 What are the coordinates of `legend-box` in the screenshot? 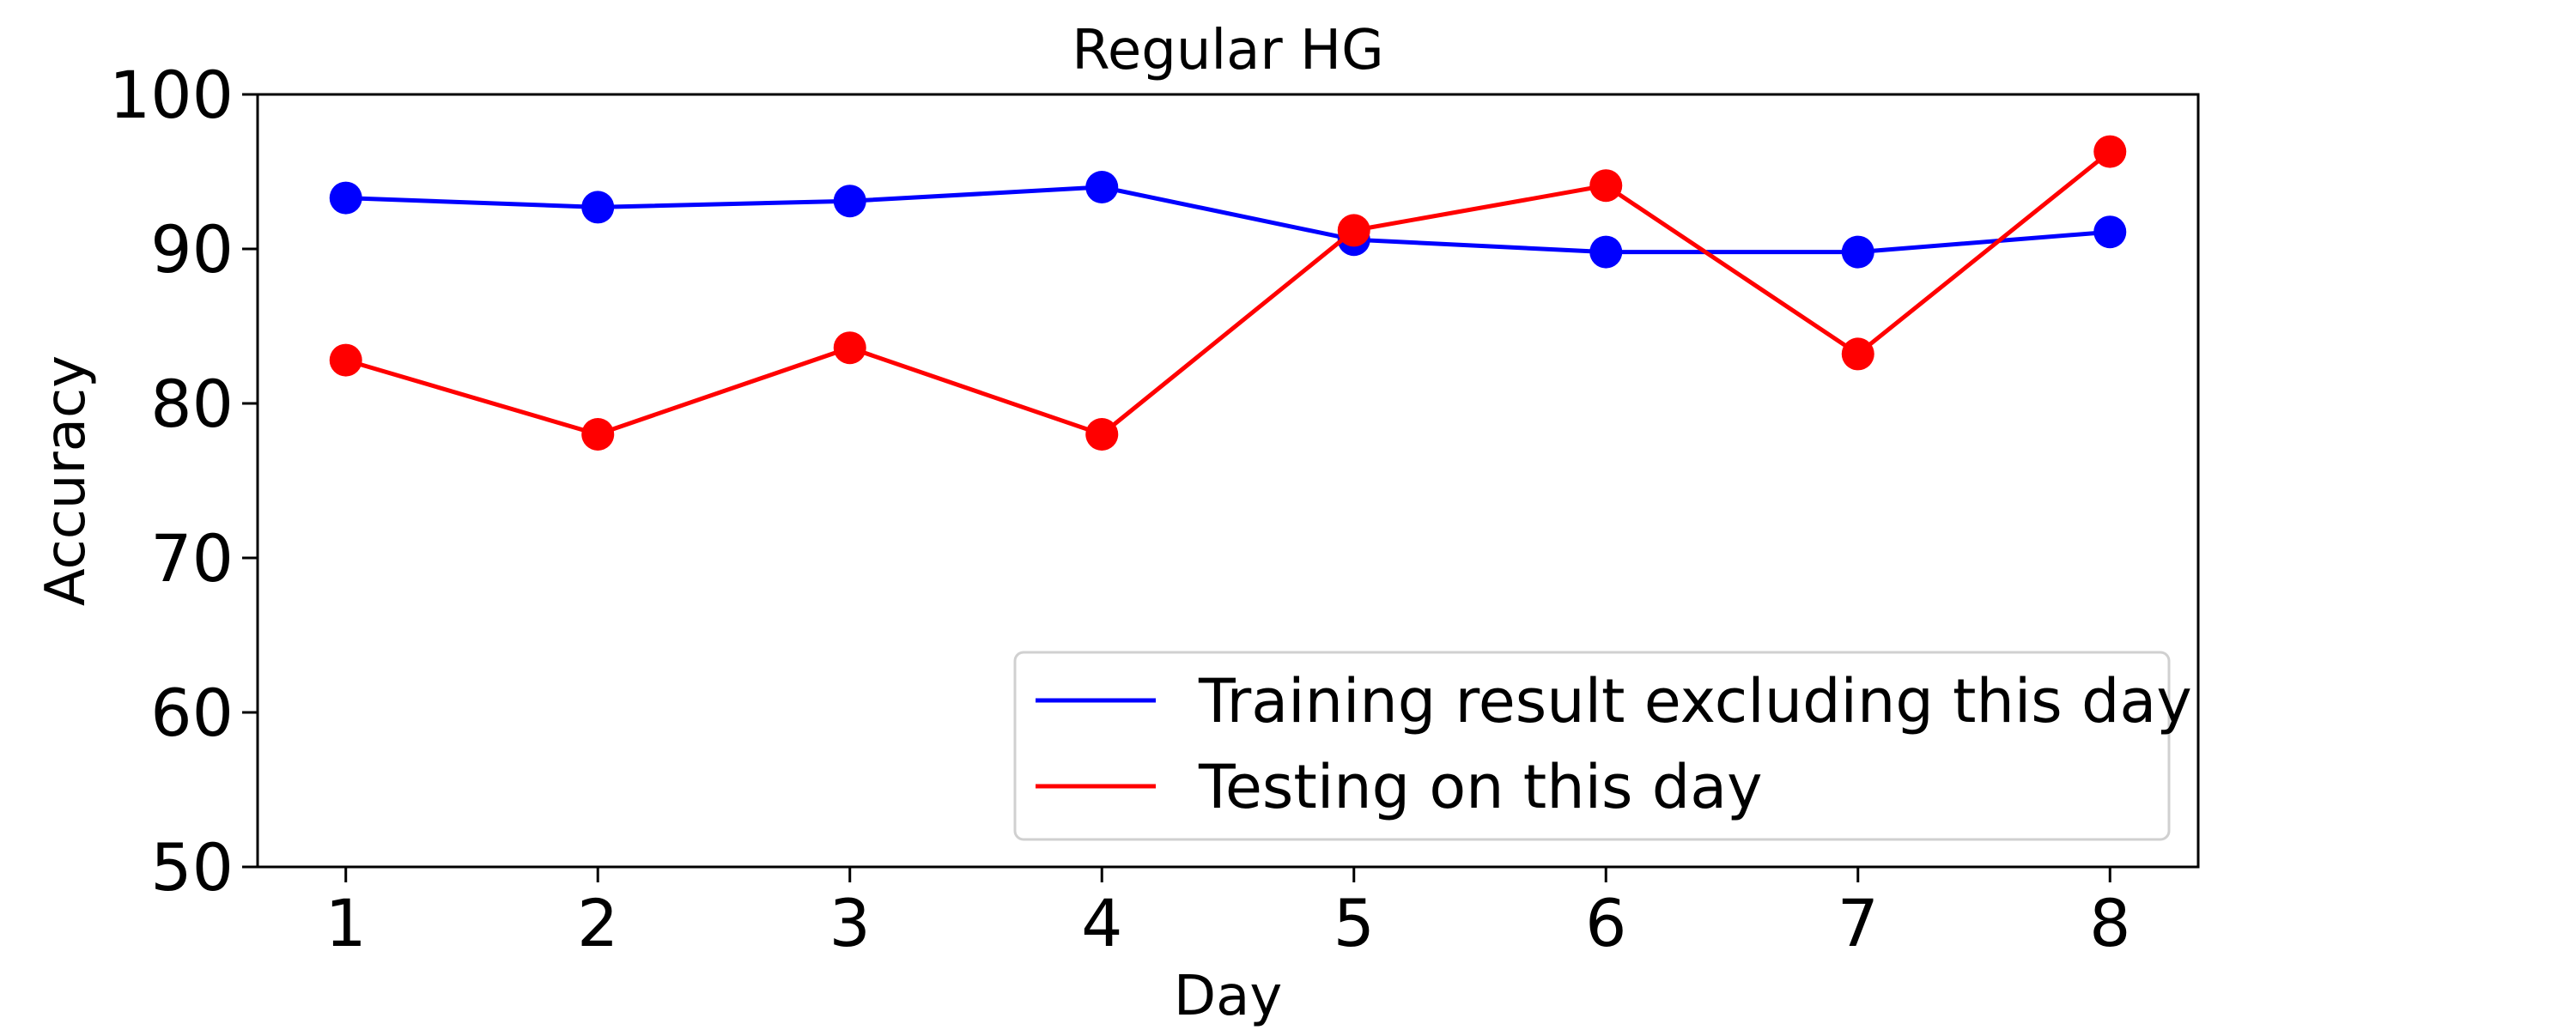 It's located at (1592, 746).